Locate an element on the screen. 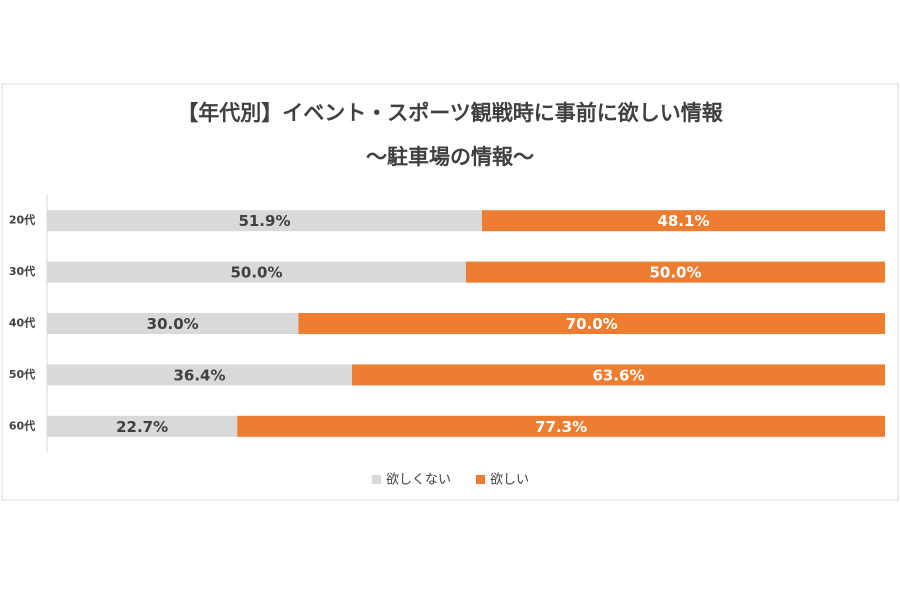  data-label: 51.9% is located at coordinates (264, 221).